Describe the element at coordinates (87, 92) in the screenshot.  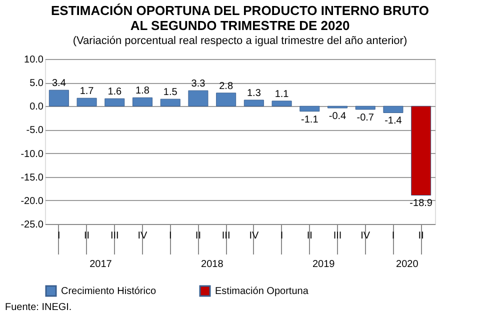
I see `data-label: 1.7` at that location.